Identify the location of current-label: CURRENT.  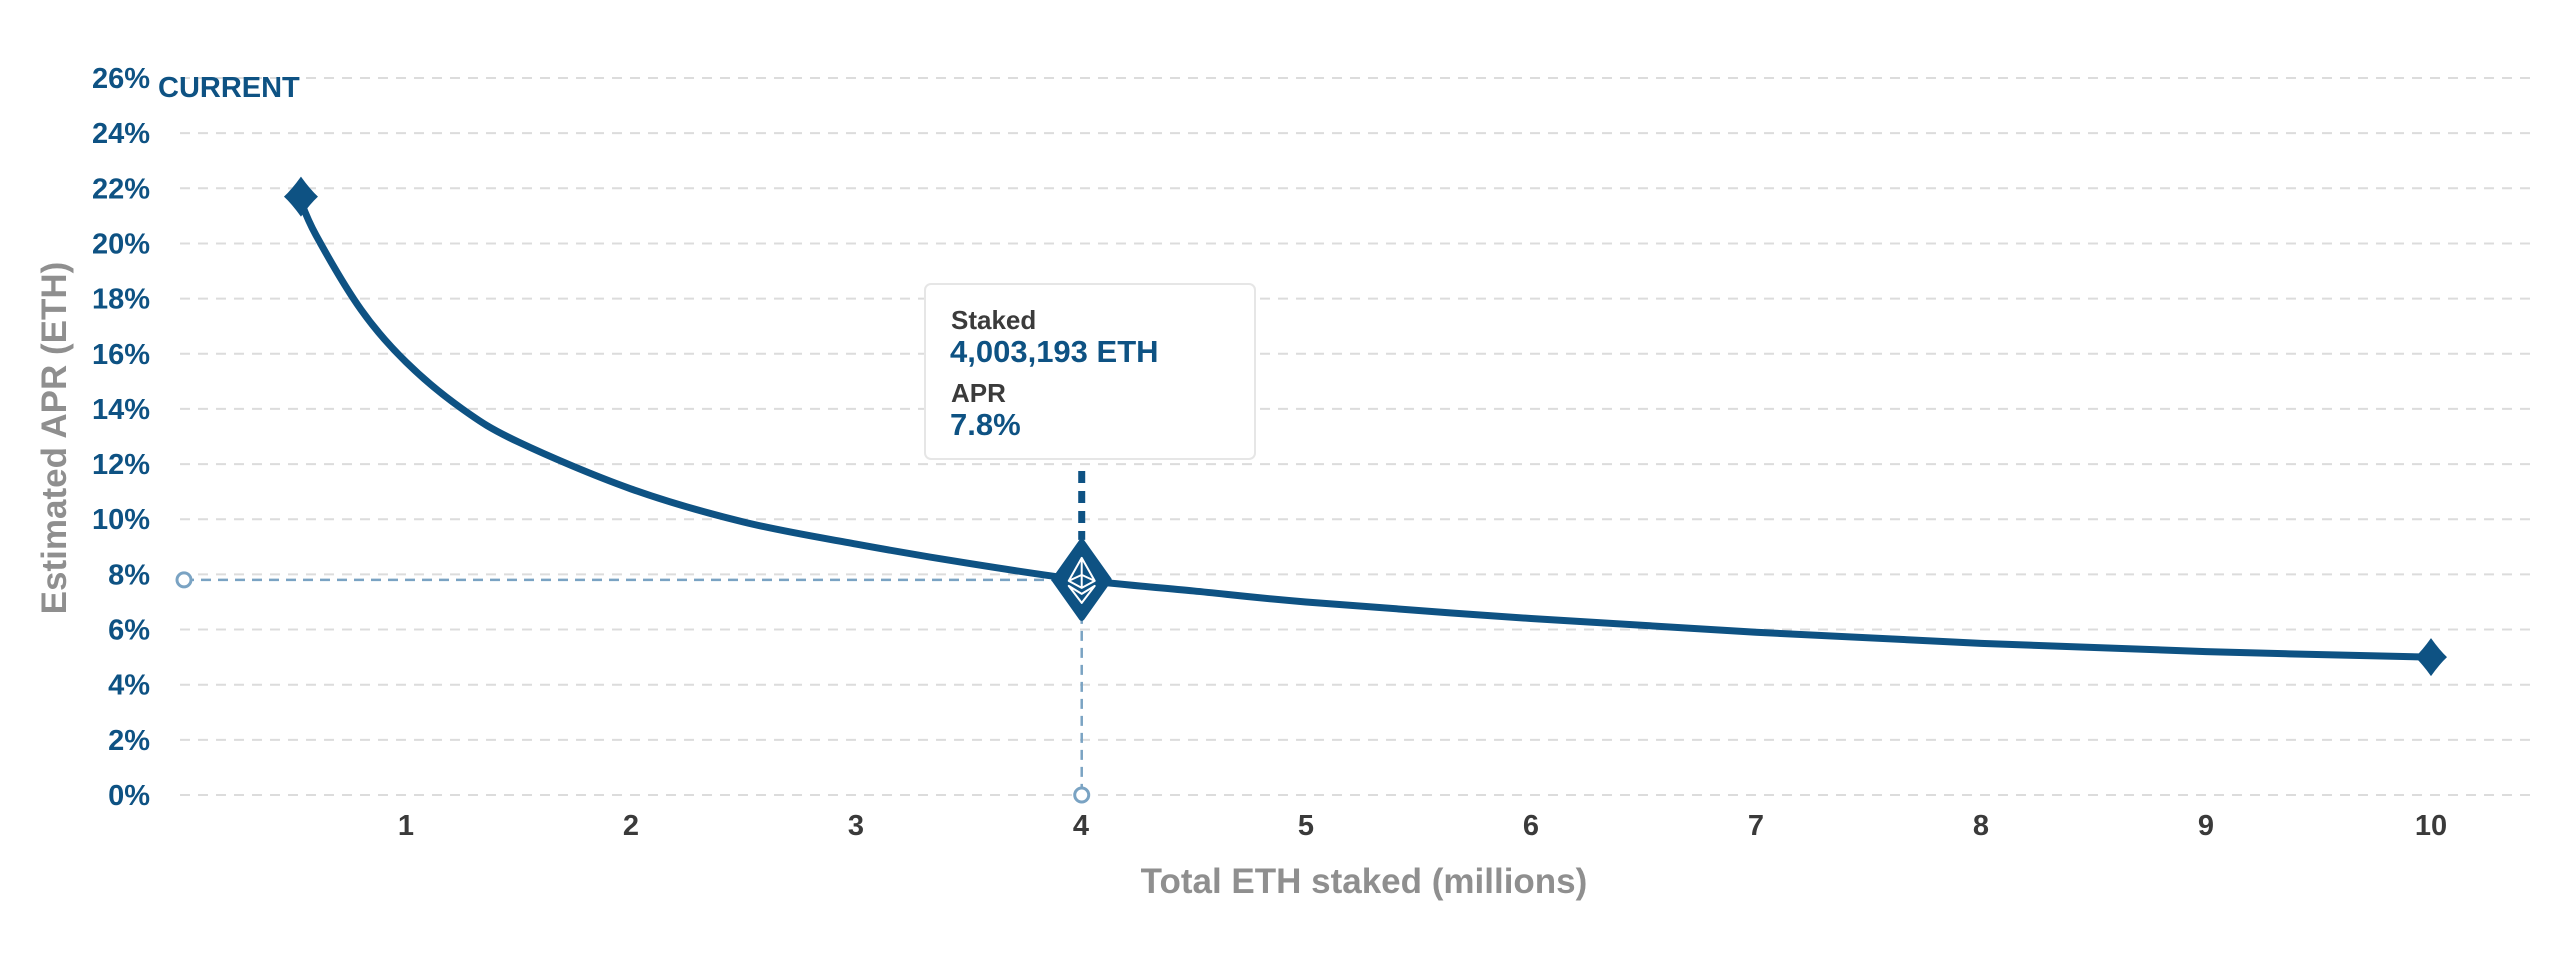
(229, 88).